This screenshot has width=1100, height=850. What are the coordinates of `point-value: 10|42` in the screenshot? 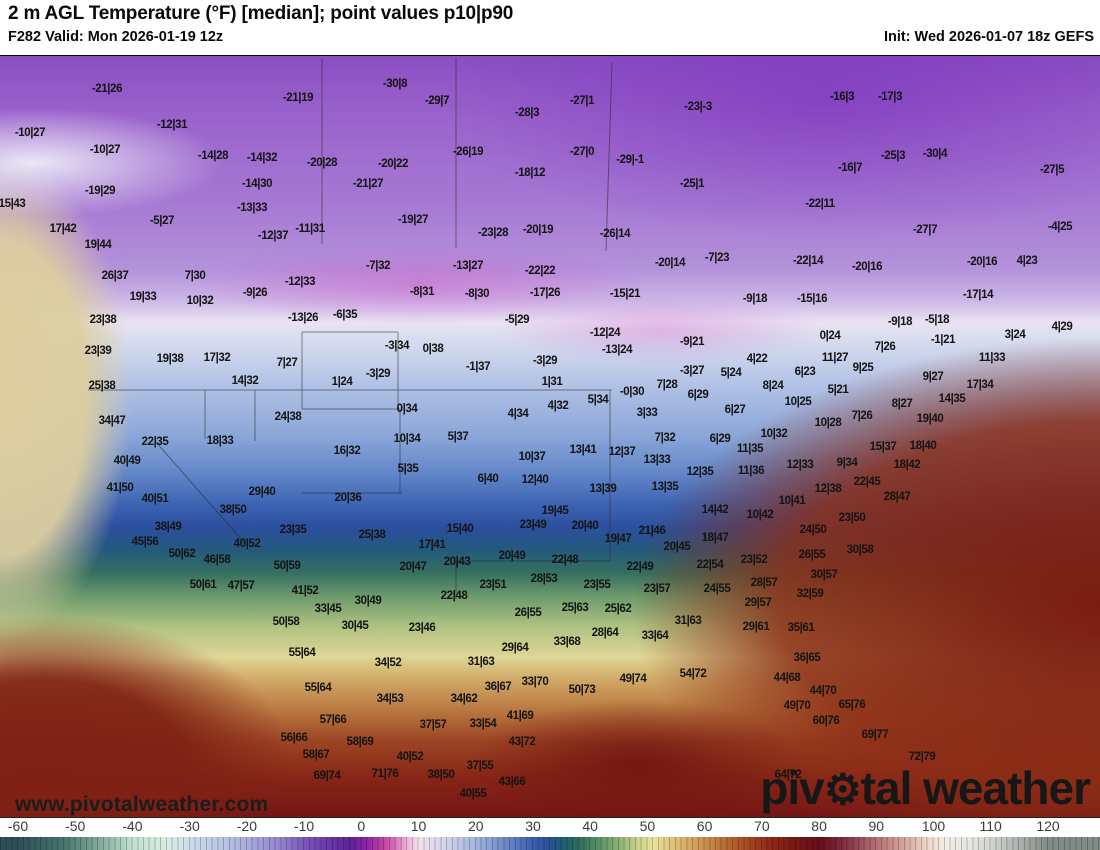 It's located at (760, 515).